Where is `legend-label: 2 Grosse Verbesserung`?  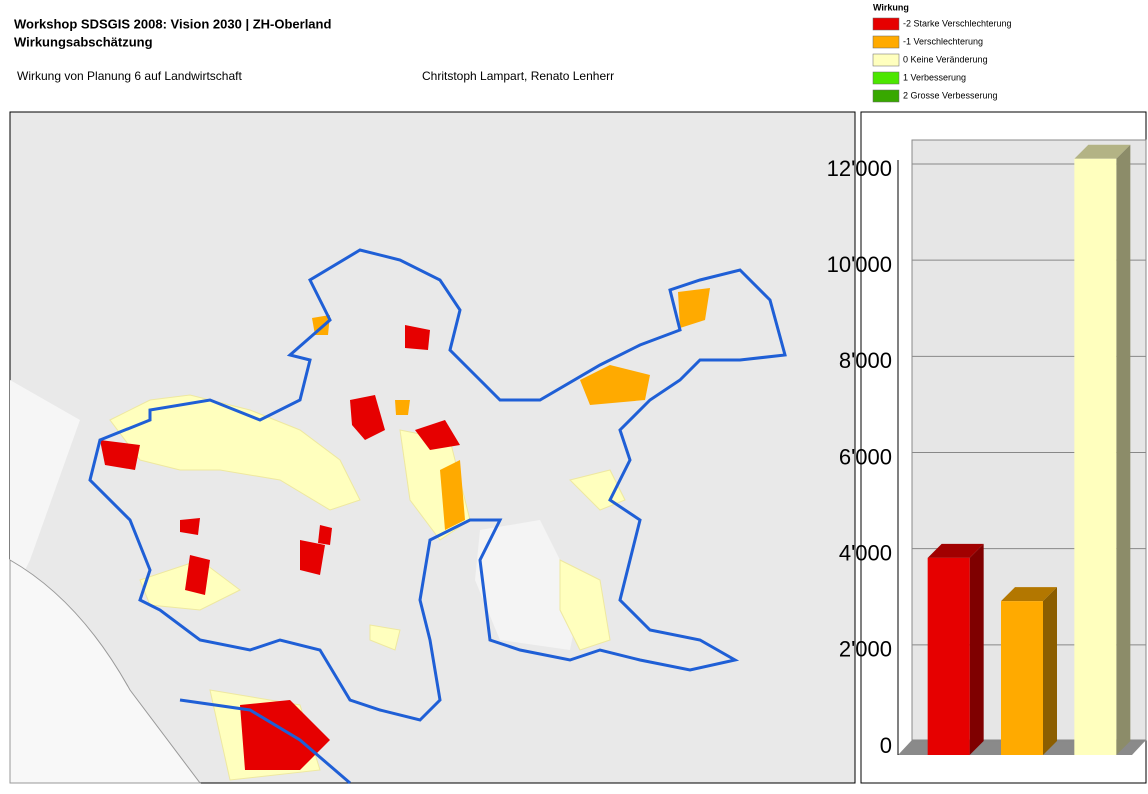
legend-label: 2 Grosse Verbesserung is located at coordinates (950, 95).